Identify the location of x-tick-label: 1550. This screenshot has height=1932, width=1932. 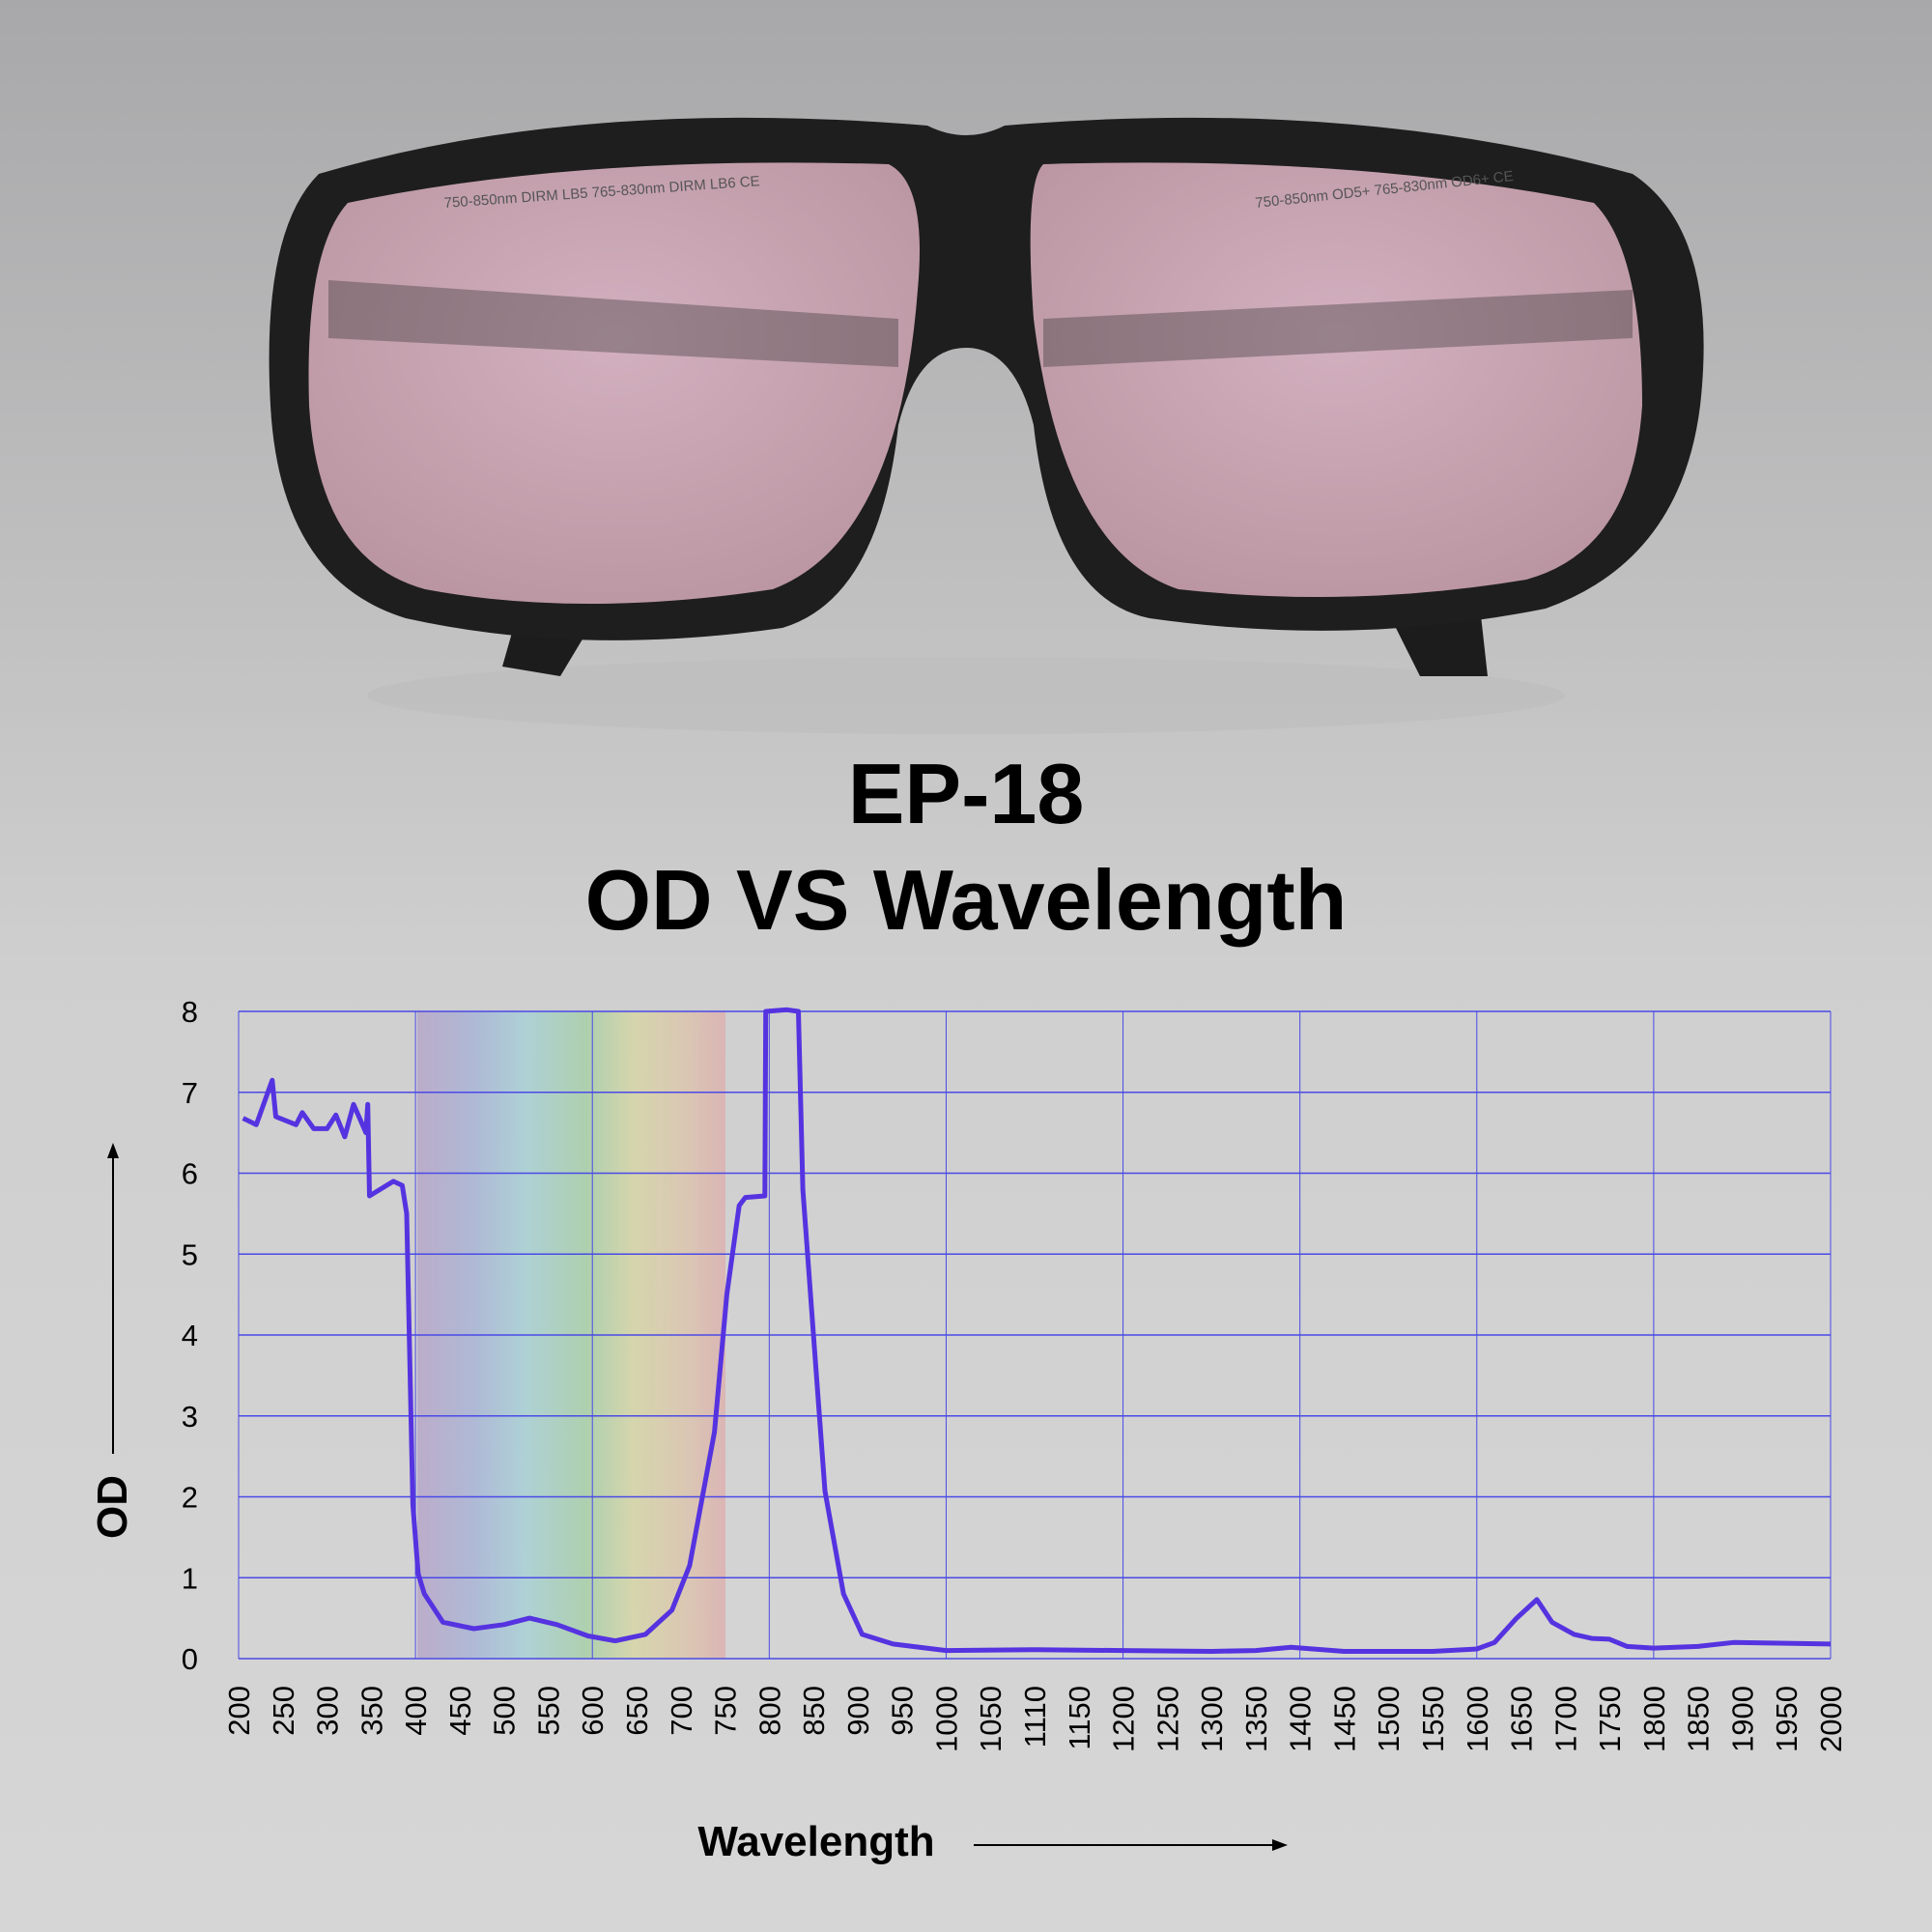
(1433, 1719).